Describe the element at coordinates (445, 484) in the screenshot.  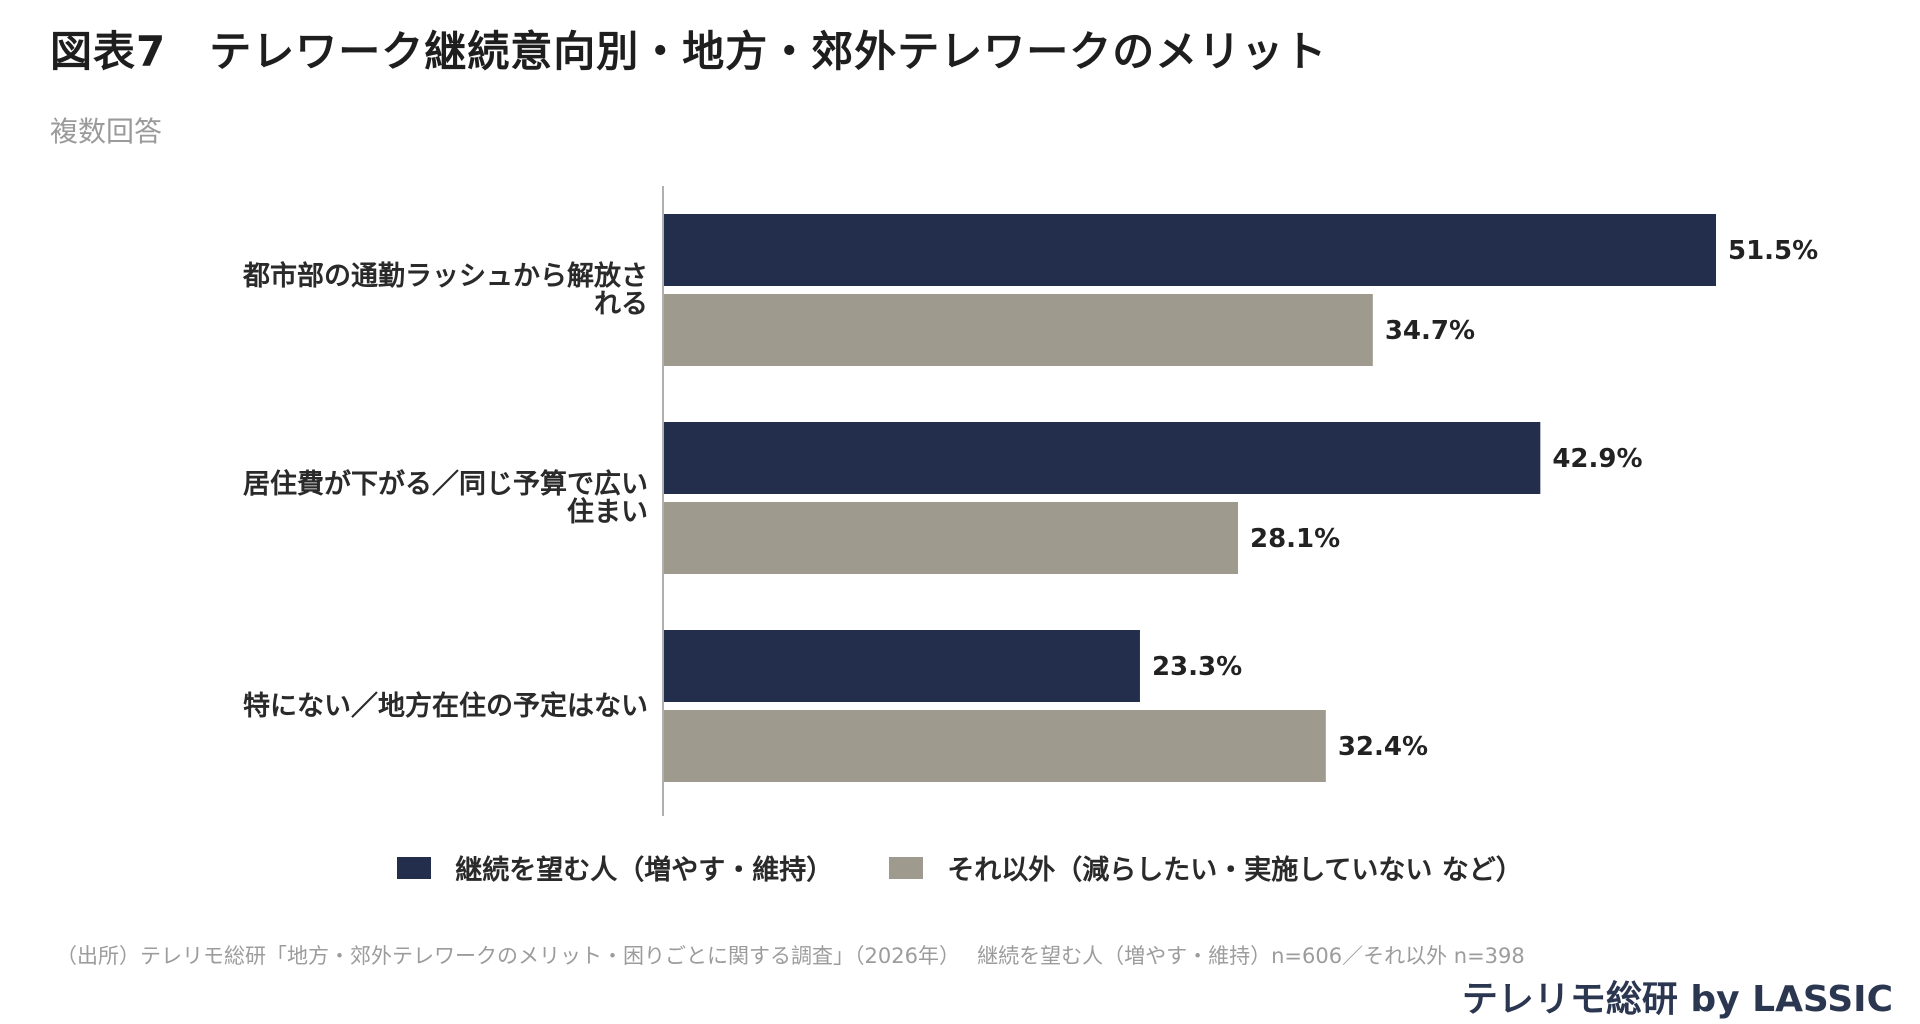
I see `category-label-2-line-1: 居住費が下がる／同じ予算で広い` at that location.